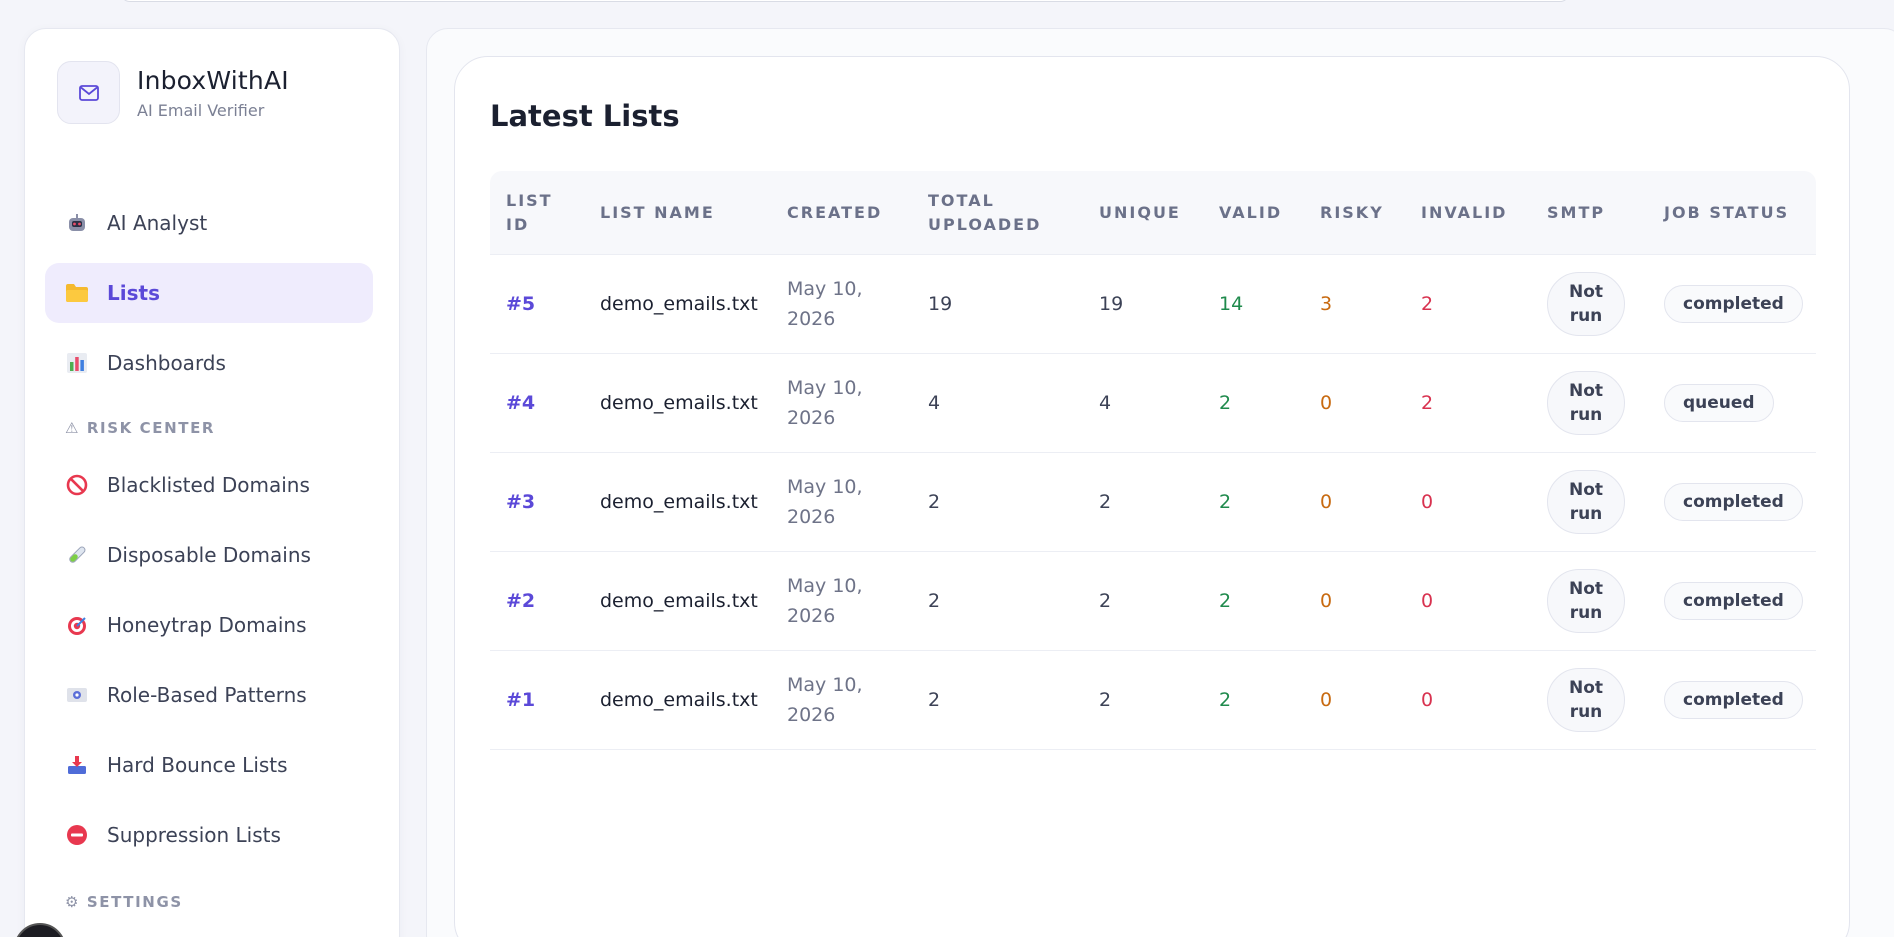  What do you see at coordinates (585, 116) in the screenshot?
I see `page-title: Latest Lists` at bounding box center [585, 116].